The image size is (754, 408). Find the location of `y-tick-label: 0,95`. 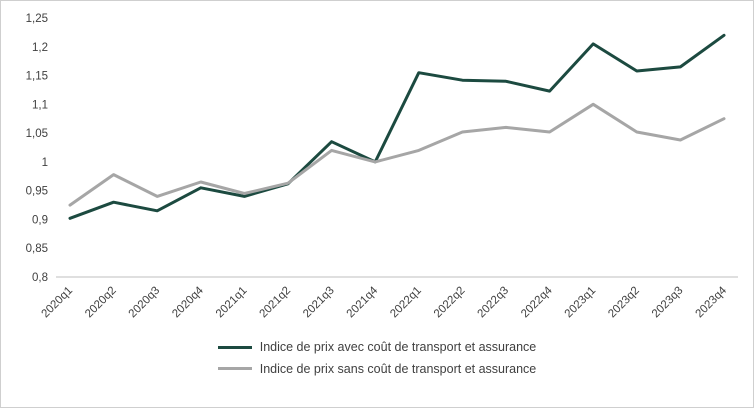

y-tick-label: 0,95 is located at coordinates (37, 192).